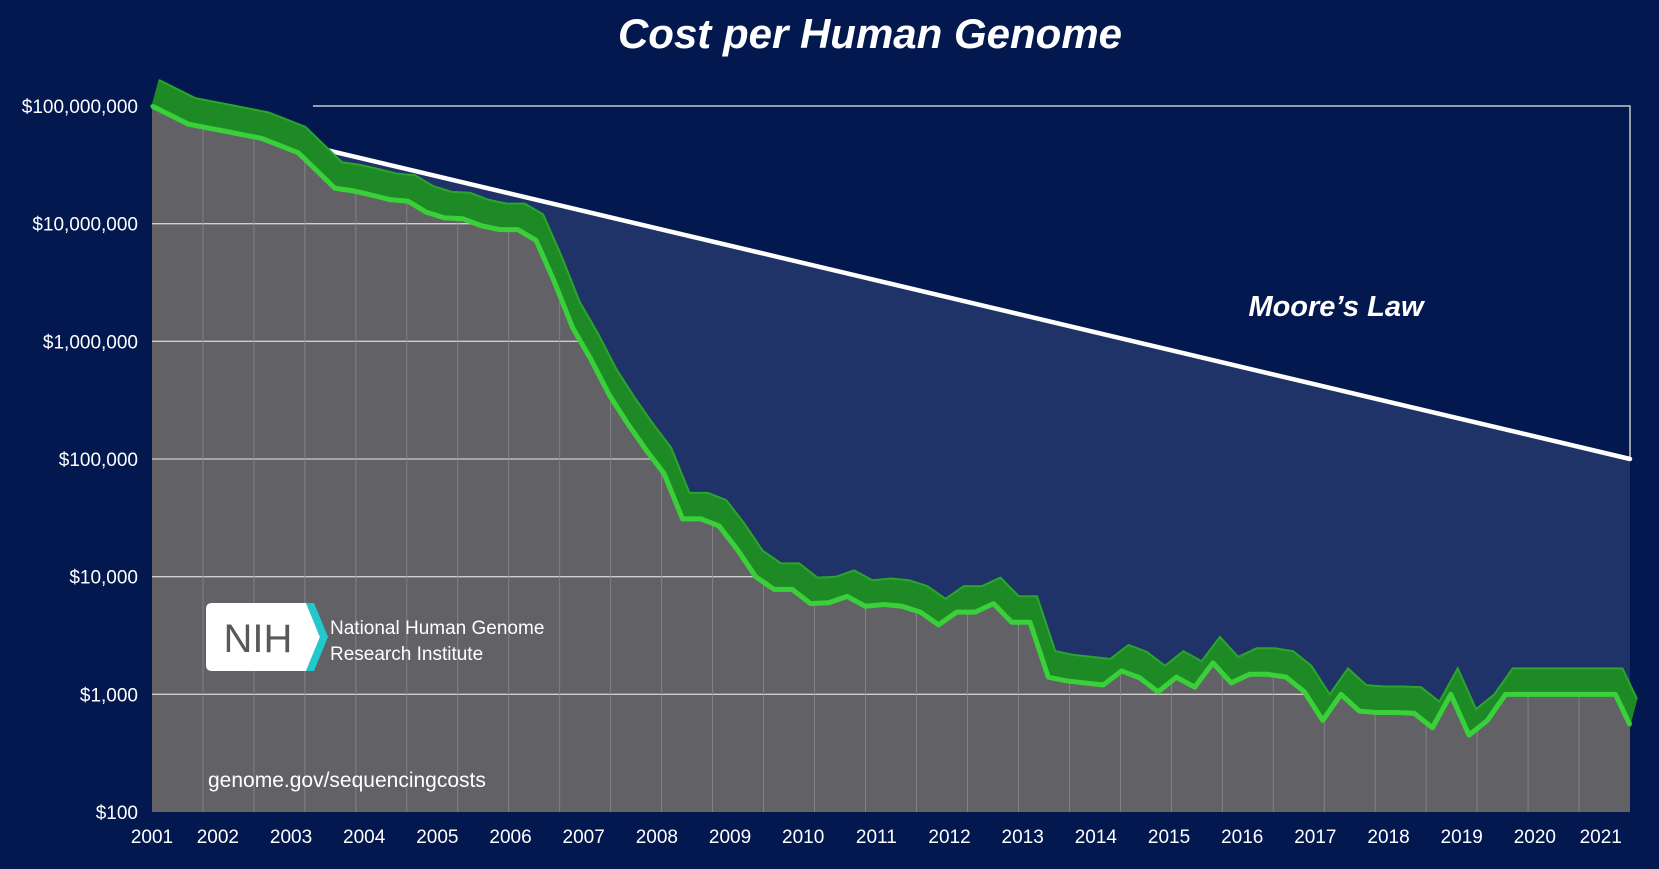 The height and width of the screenshot is (869, 1659). What do you see at coordinates (437, 837) in the screenshot?
I see `x-tick-label: 2005` at bounding box center [437, 837].